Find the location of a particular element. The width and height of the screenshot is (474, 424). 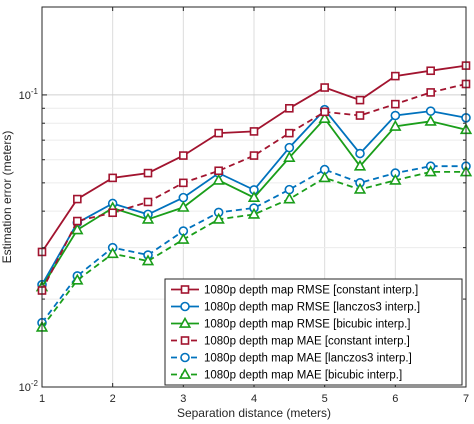

legend-label: 1080p depth map MAE [bicubic interp.] is located at coordinates (303, 376).